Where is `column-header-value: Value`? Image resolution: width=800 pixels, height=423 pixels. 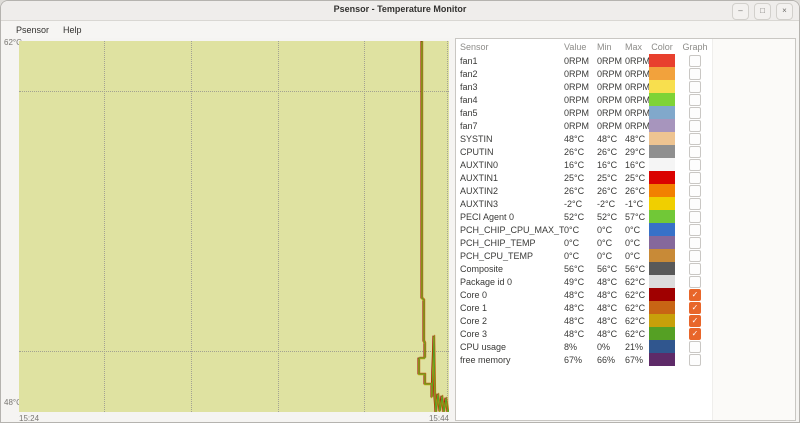
column-header-value: Value is located at coordinates (575, 46).